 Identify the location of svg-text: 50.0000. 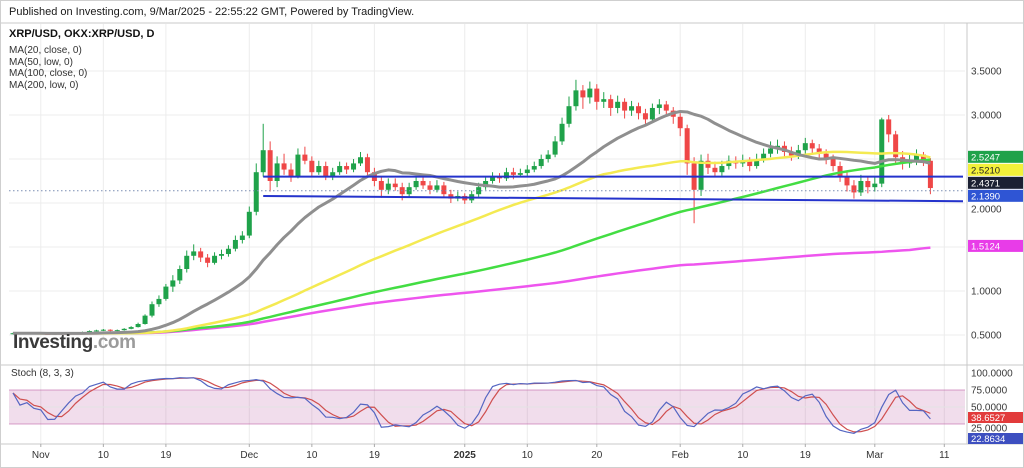
(989, 408).